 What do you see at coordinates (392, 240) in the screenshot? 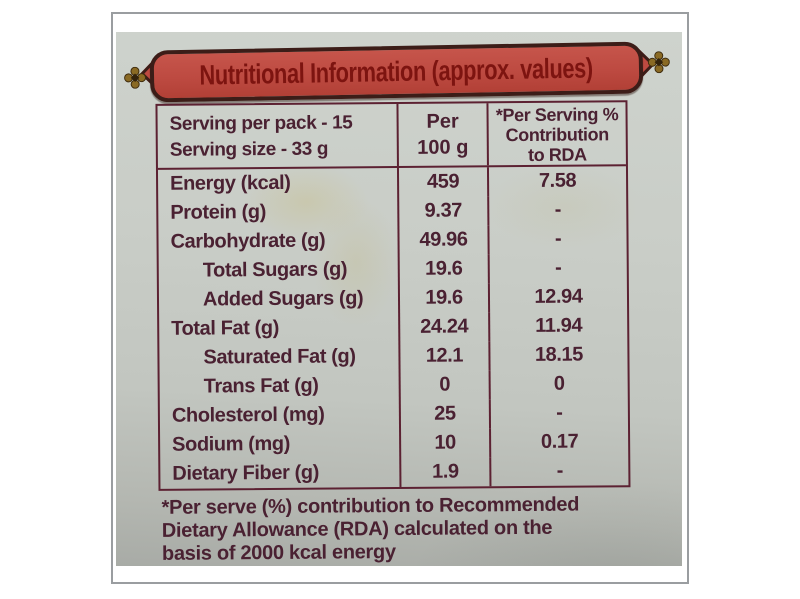
I see `table-row: Carbohydrate (g) 49.96-` at bounding box center [392, 240].